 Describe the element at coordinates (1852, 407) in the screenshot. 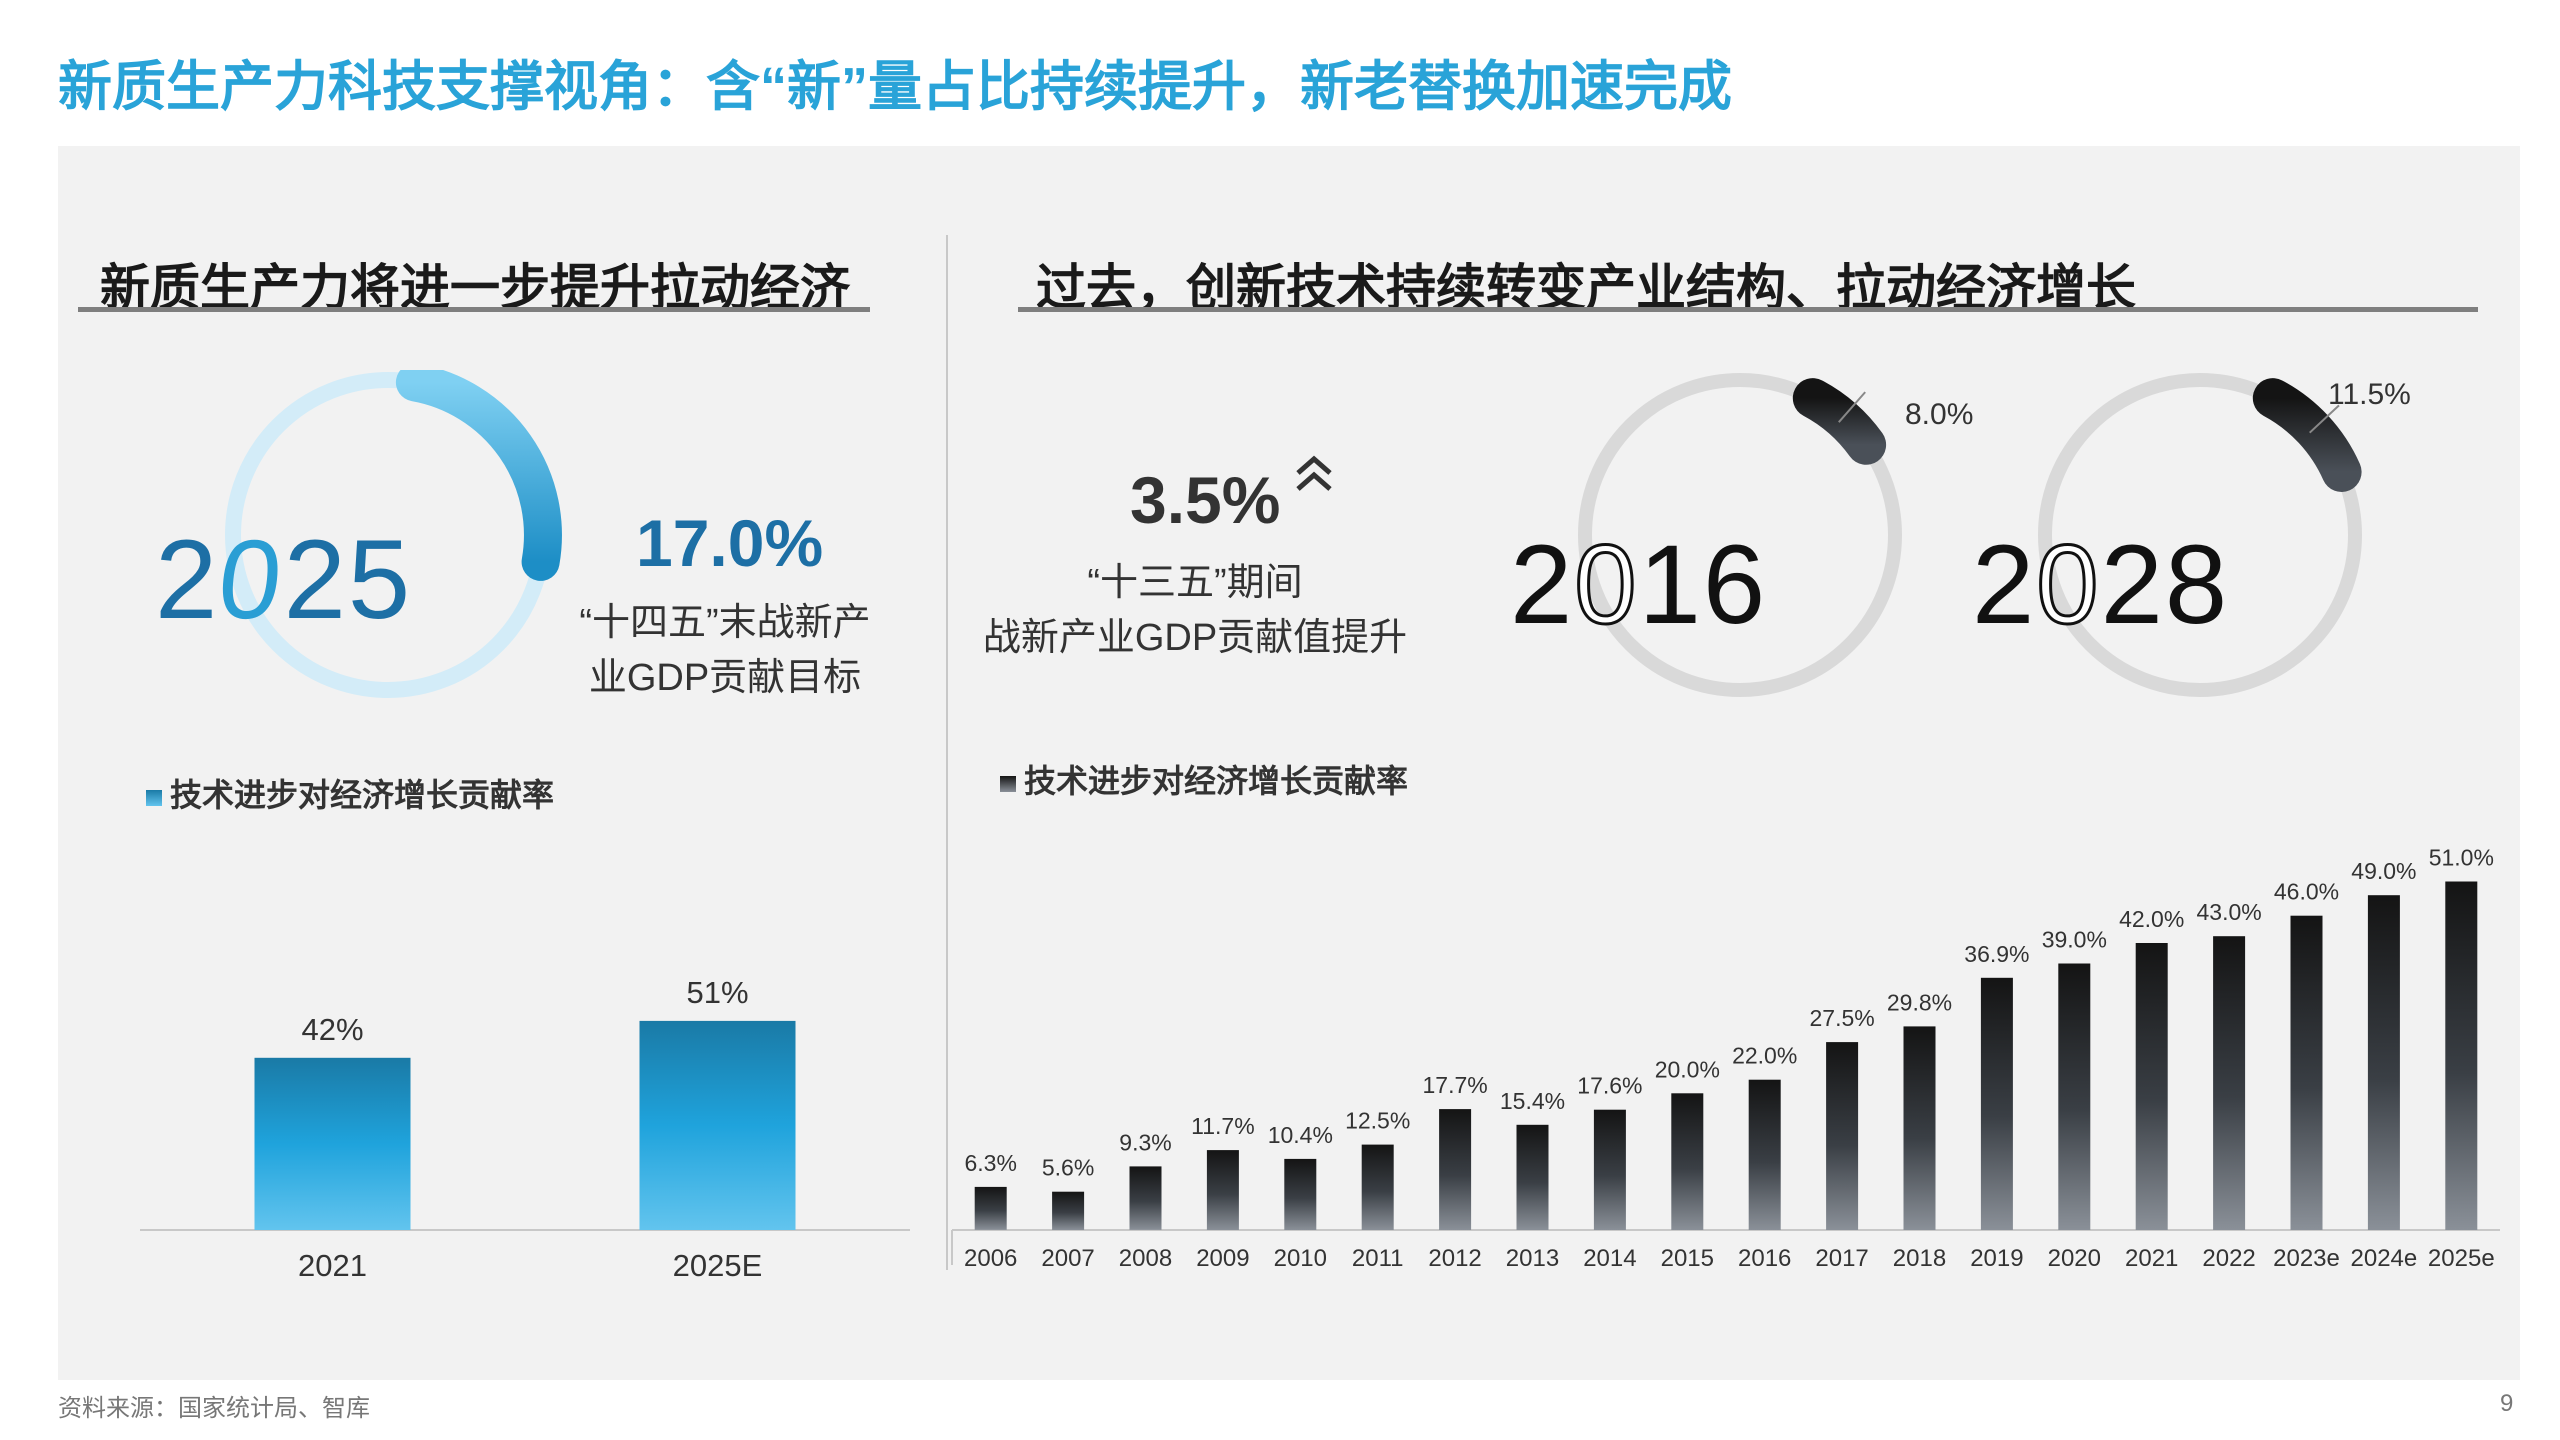

I see `gauge-2016-leader` at that location.